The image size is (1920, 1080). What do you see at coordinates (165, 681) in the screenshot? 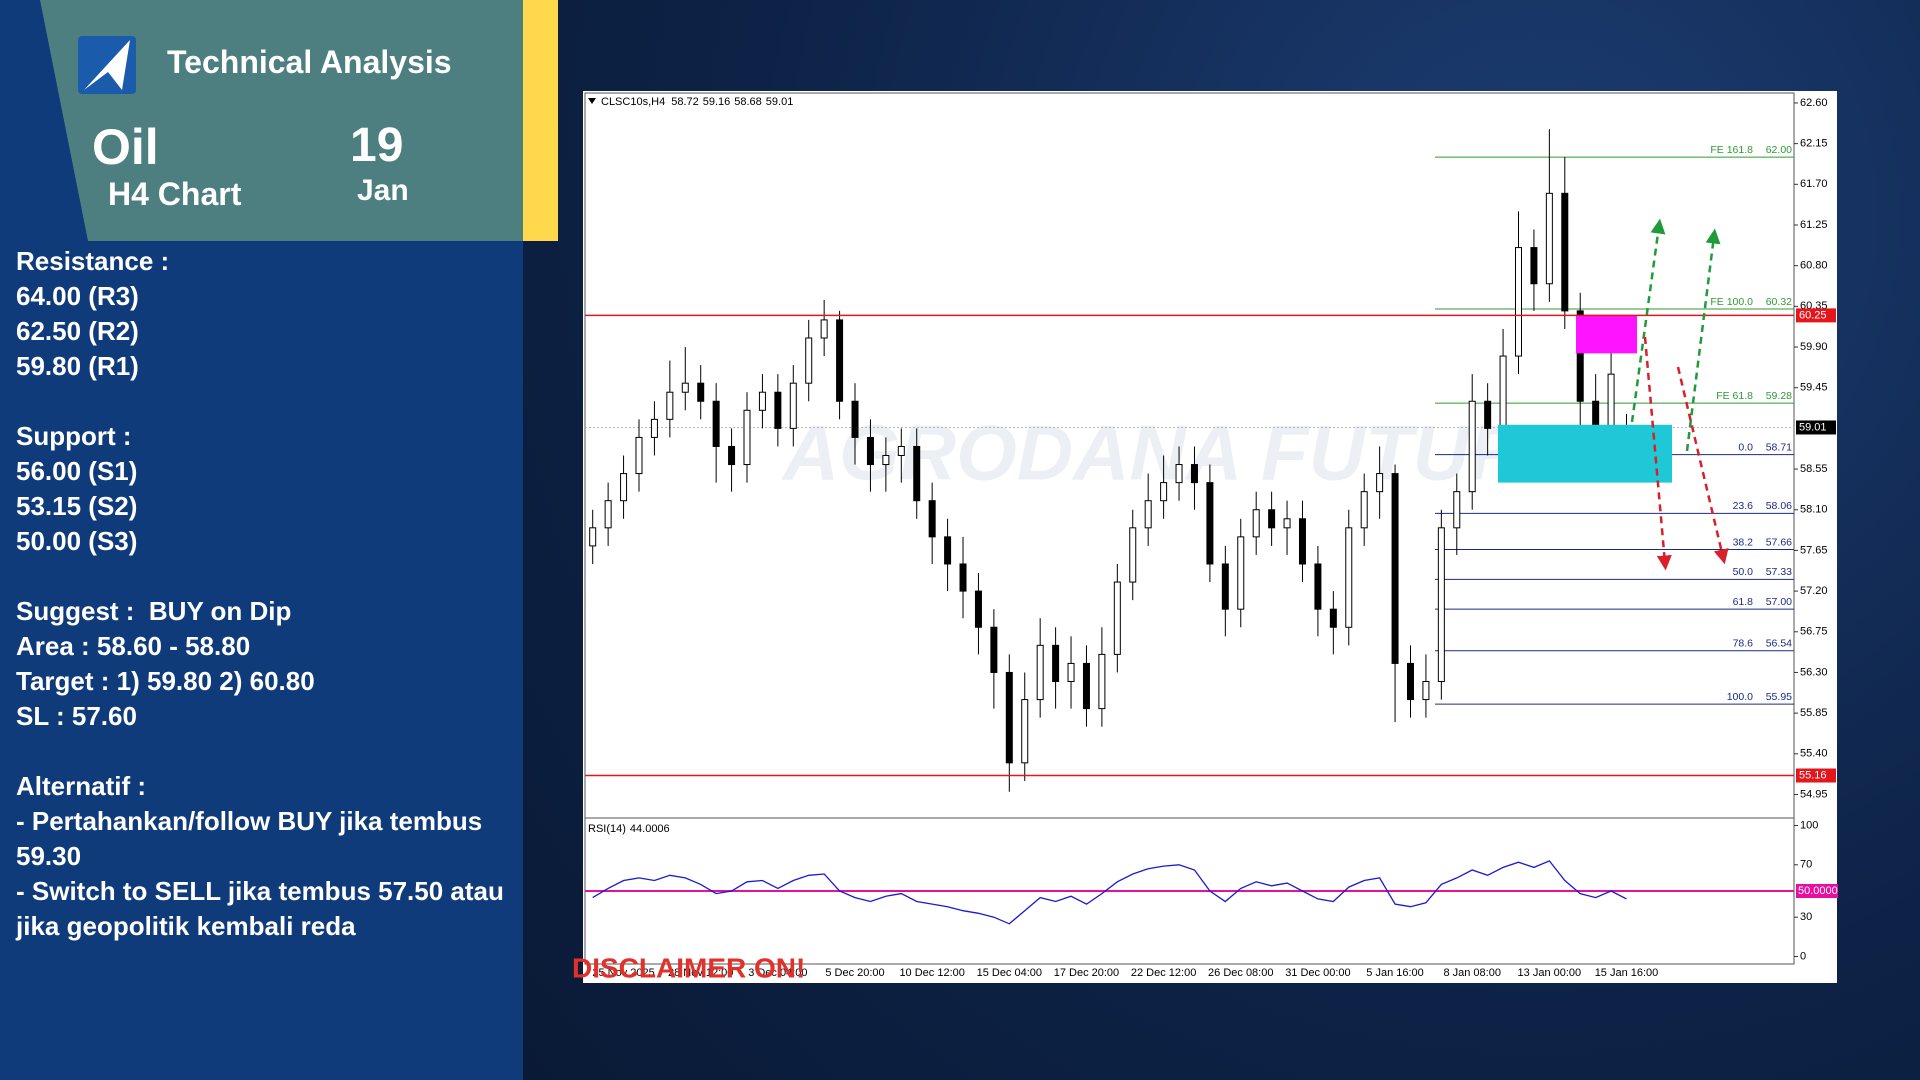
I see `section-line: Target : 1) 59.80 2) 60.80` at bounding box center [165, 681].